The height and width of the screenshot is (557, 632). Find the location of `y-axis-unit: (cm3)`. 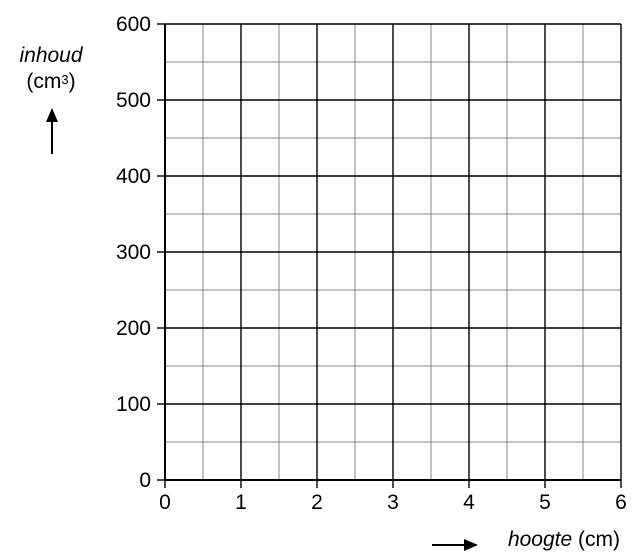

y-axis-unit: (cm3) is located at coordinates (51, 82).